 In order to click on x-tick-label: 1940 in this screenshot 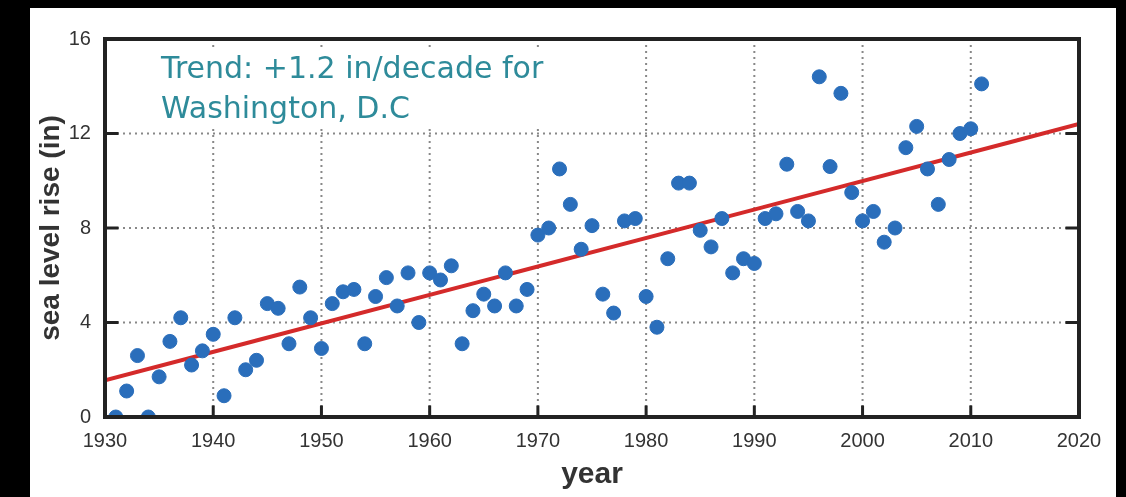, I will do `click(213, 439)`.